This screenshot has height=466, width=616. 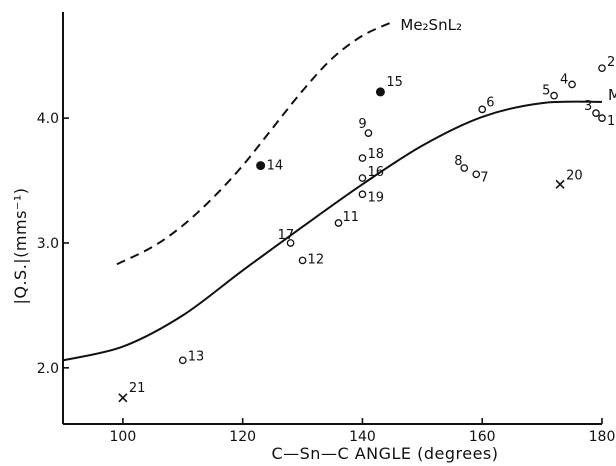 I want to click on point-label-6: 6, so click(x=490, y=102).